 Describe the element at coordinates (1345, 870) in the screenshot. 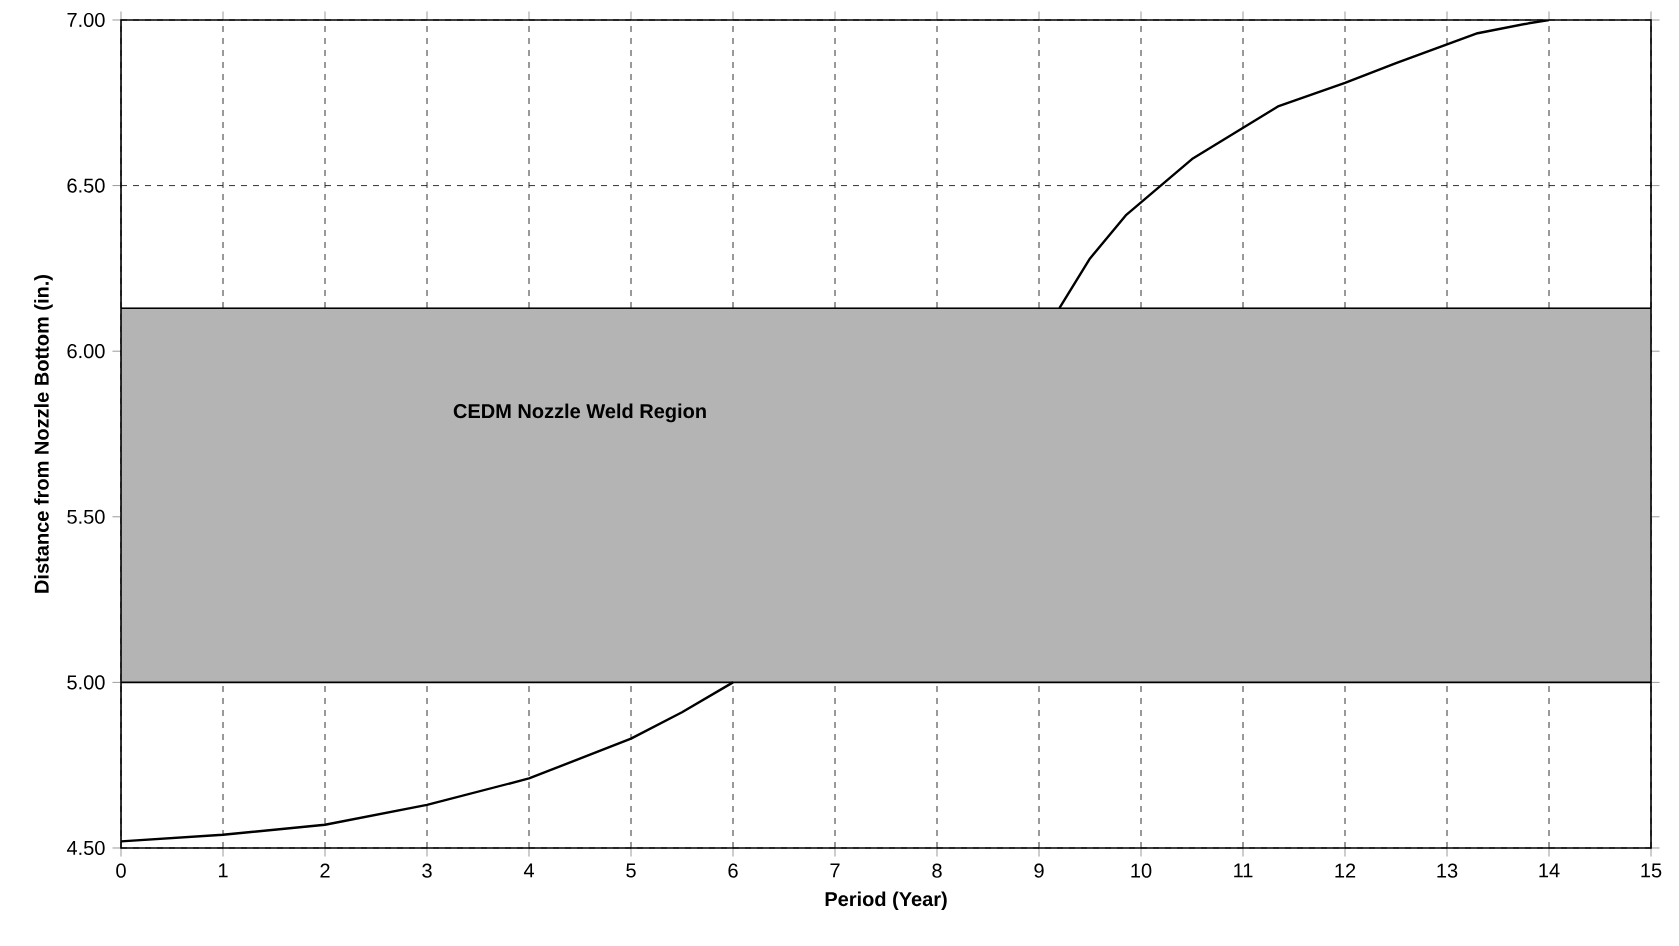

I see `x-tick-label: 12` at that location.